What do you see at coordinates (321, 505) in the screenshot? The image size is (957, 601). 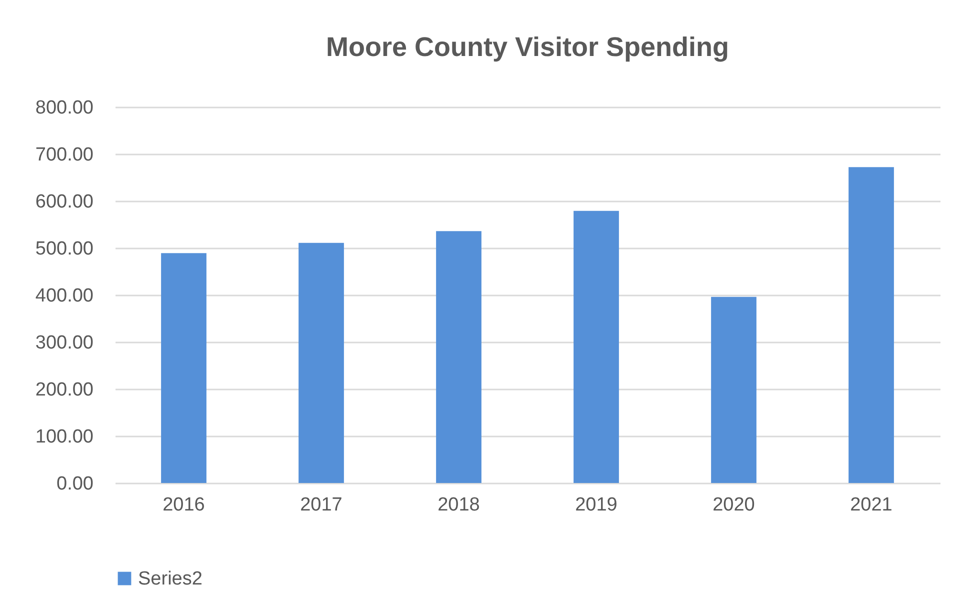 I see `x-tick-label: 2017` at bounding box center [321, 505].